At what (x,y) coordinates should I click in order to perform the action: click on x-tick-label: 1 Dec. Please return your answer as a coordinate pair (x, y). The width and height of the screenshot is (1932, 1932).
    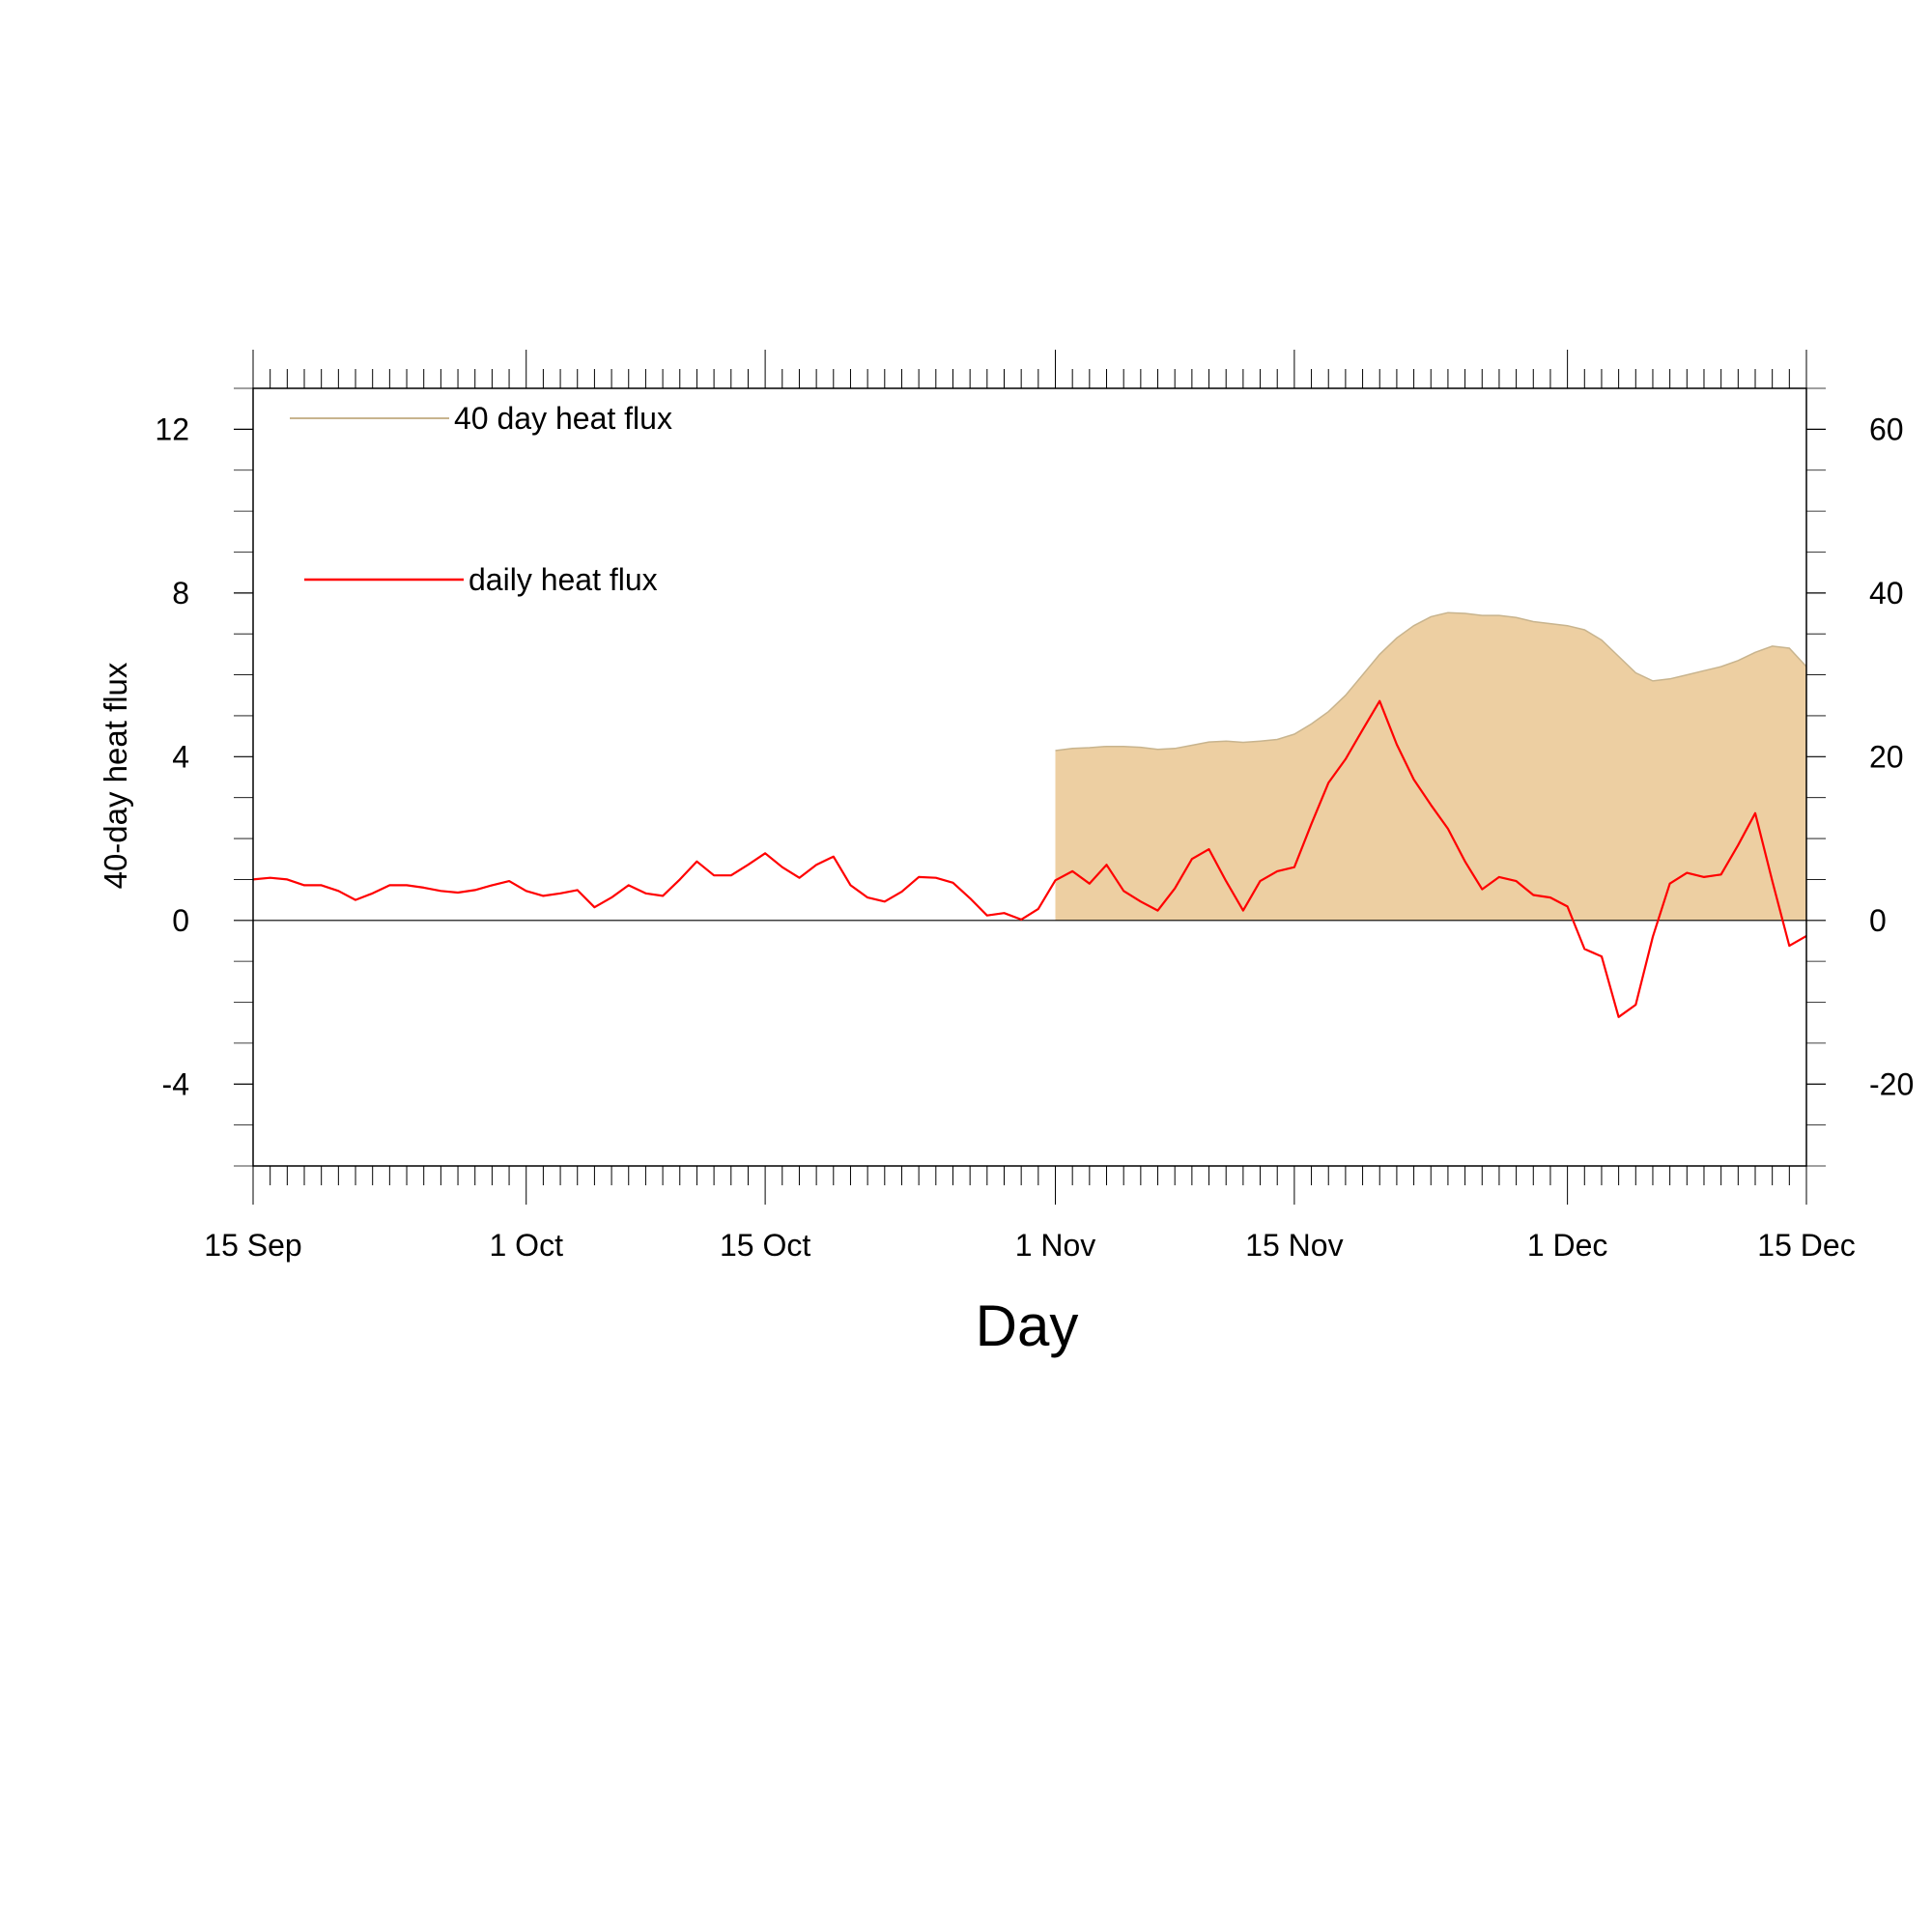
    Looking at the image, I should click on (1567, 1245).